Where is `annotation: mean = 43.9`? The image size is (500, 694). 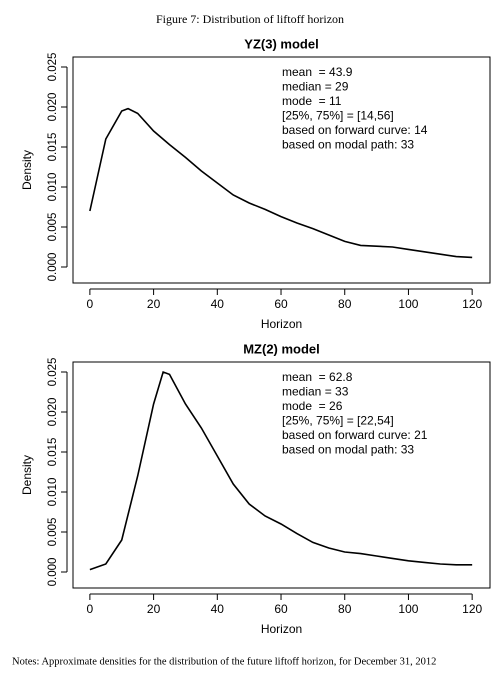 annotation: mean = 43.9 is located at coordinates (317, 72).